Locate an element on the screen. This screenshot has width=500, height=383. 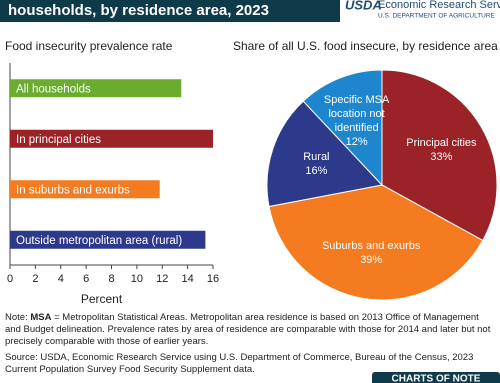
title: households, by residence area, 2023 is located at coordinates (138, 10).